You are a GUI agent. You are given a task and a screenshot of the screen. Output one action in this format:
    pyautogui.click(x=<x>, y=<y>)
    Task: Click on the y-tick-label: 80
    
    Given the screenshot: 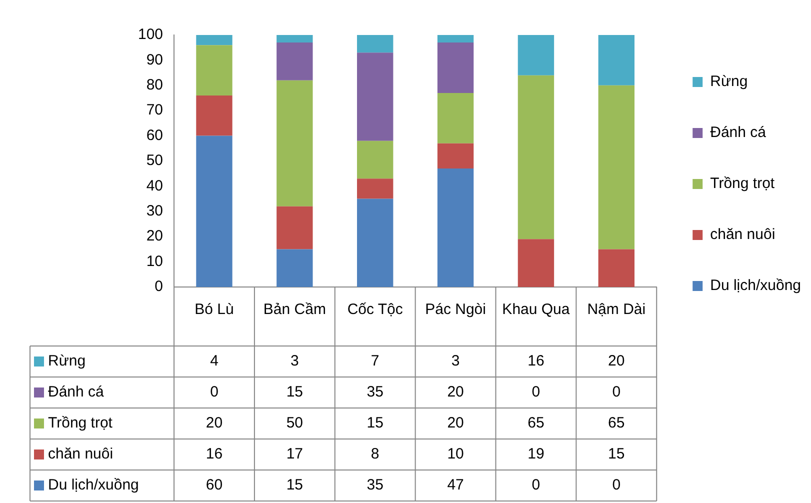 What is the action you would take?
    pyautogui.click(x=155, y=85)
    